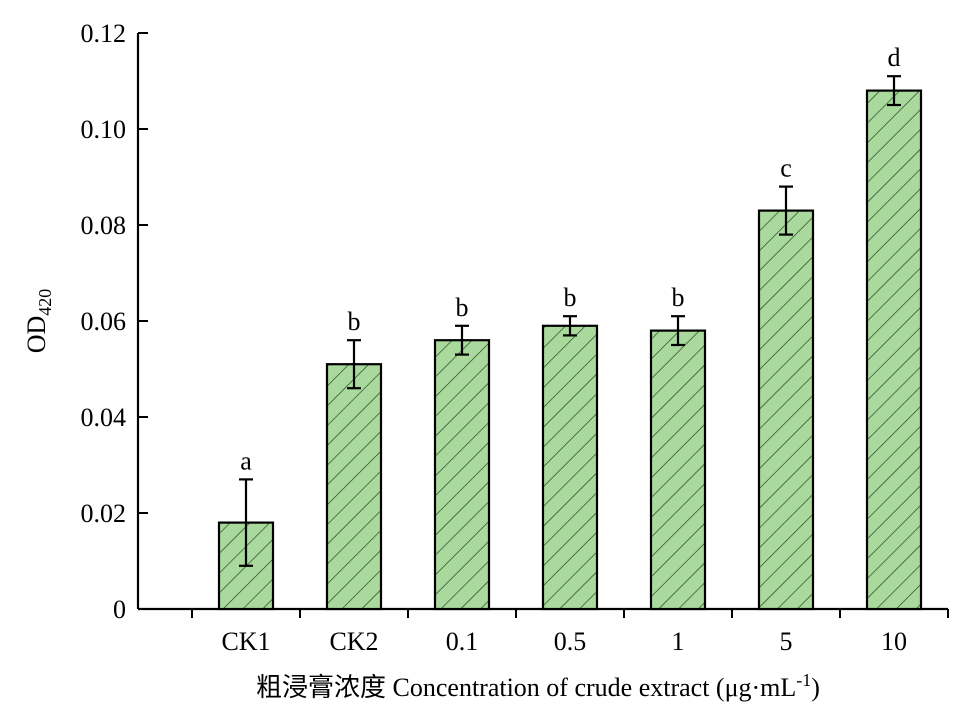  What do you see at coordinates (104, 225) in the screenshot?
I see `y-tick-label: 0.08` at bounding box center [104, 225].